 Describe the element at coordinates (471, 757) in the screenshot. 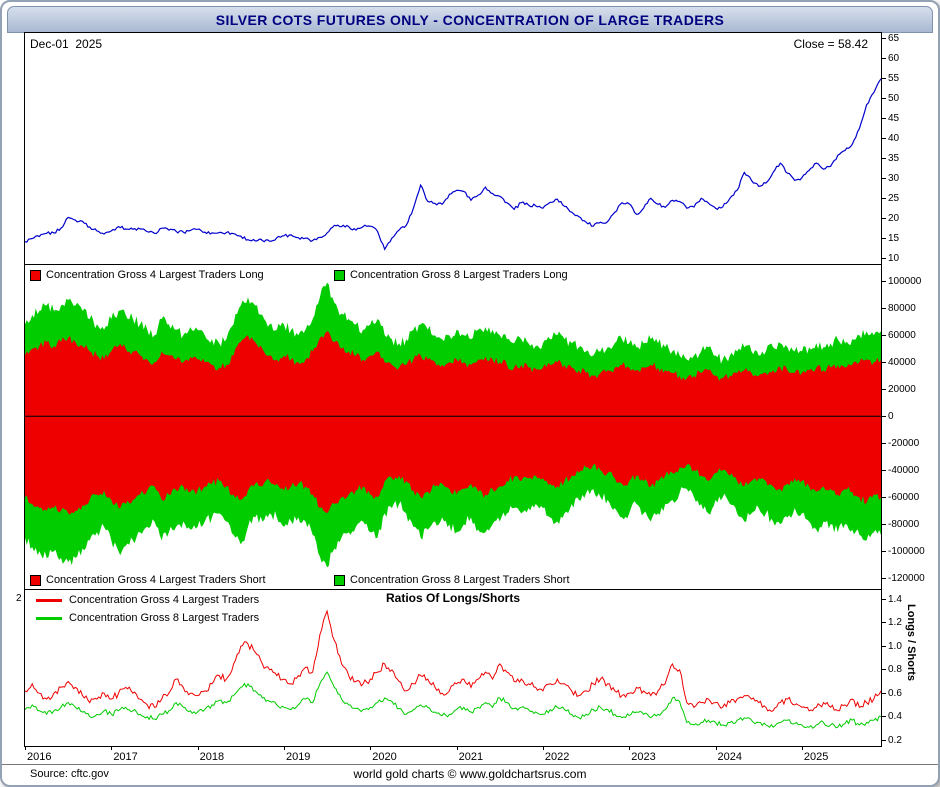

I see `x-axis-year-label: 2021` at that location.